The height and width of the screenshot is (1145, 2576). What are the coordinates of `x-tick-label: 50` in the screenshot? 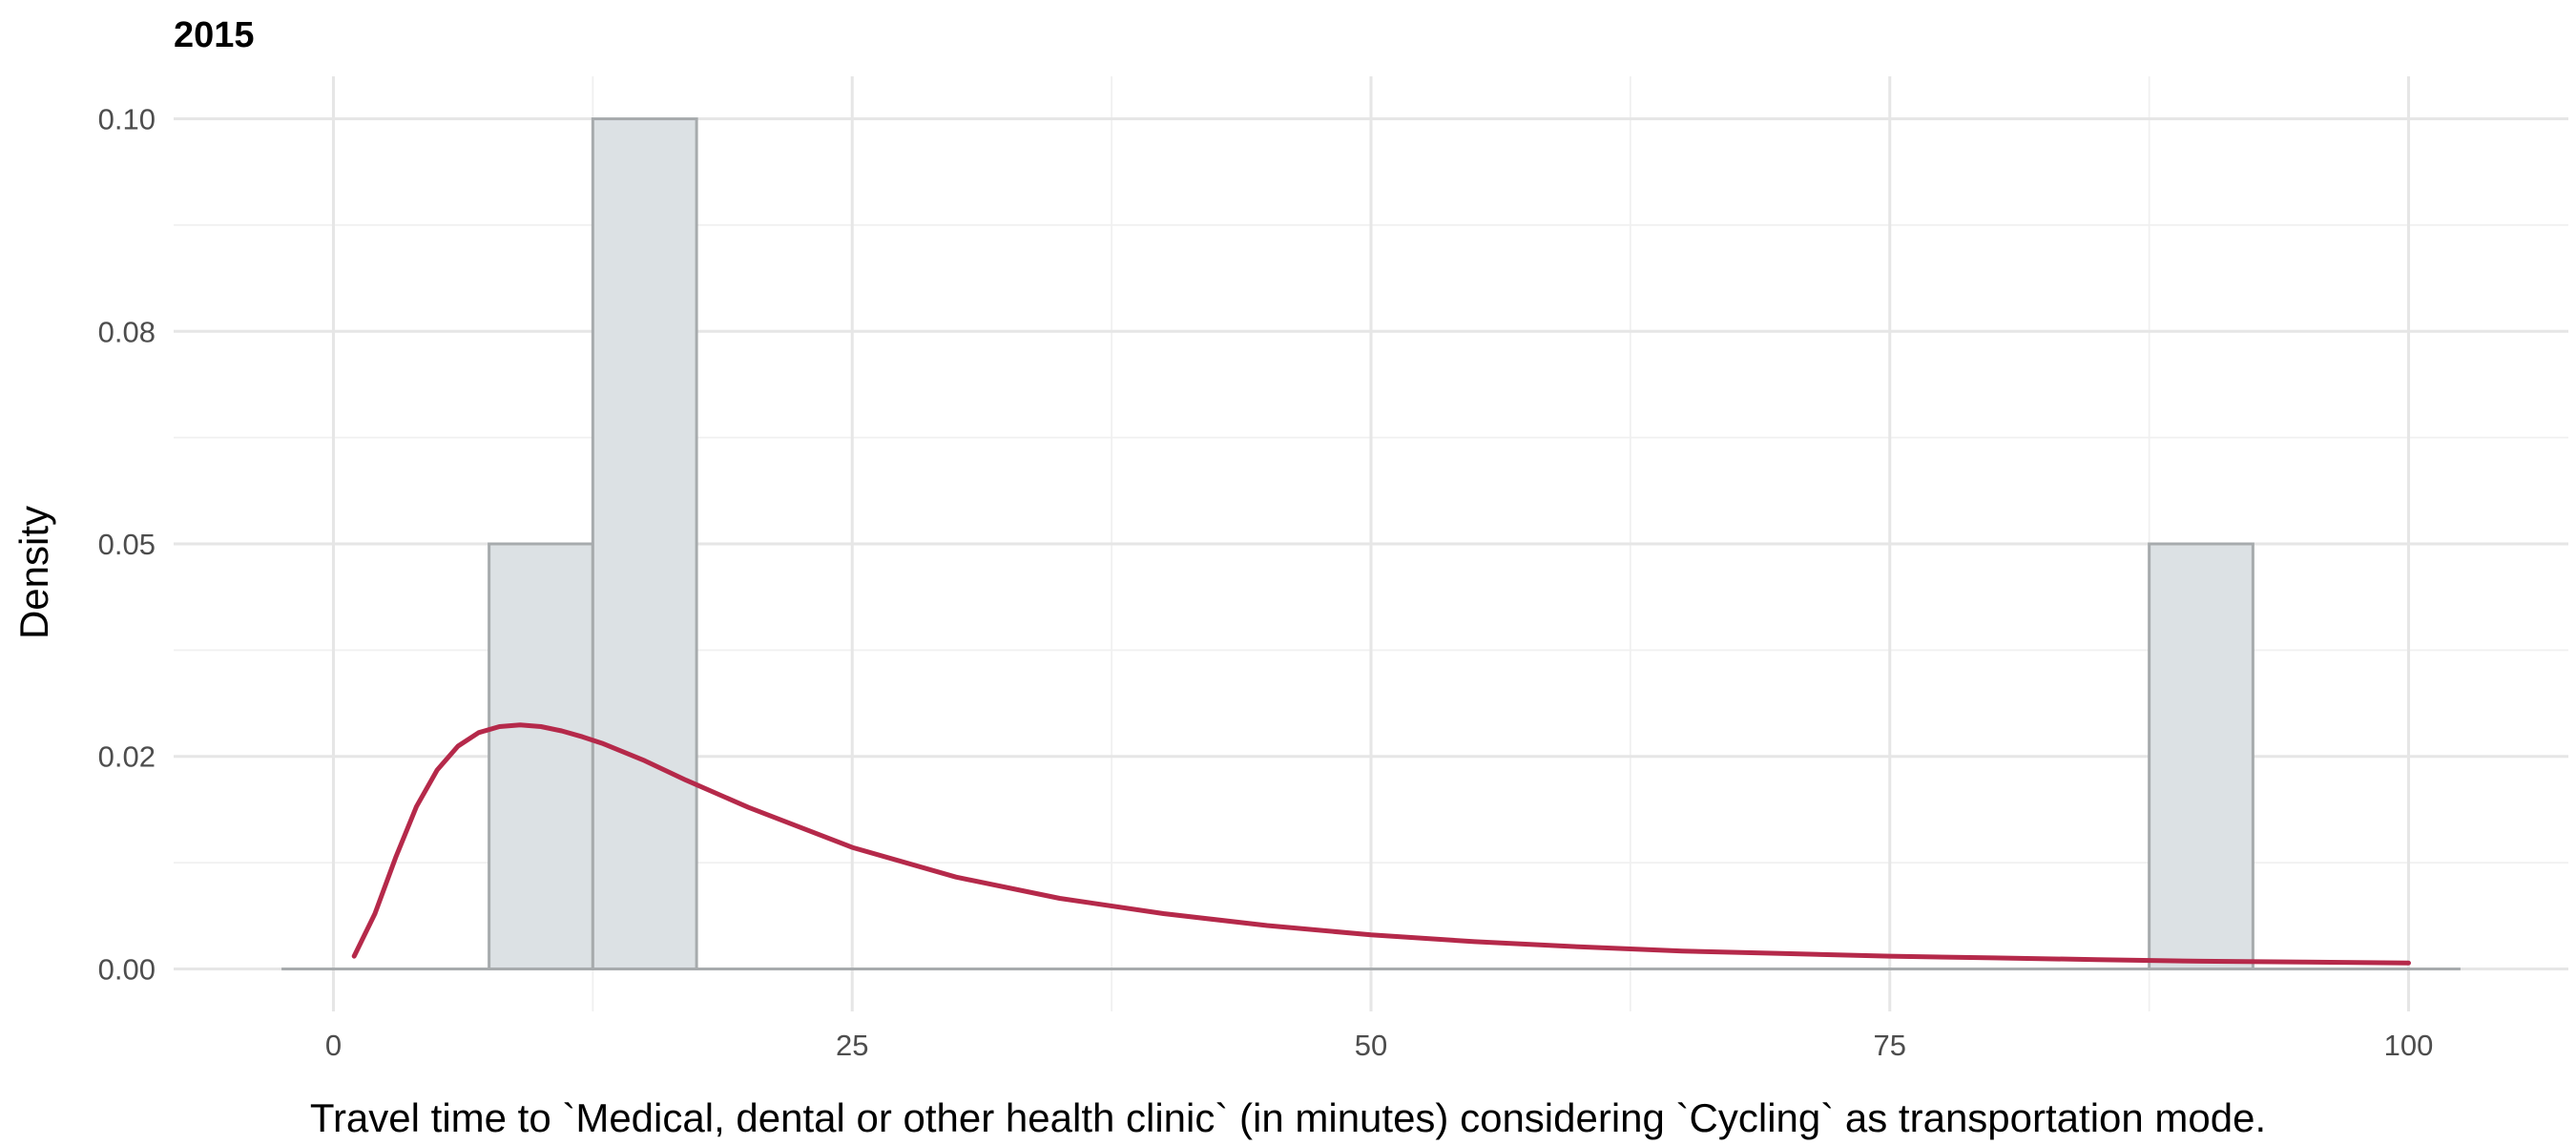 It's located at (1371, 1045).